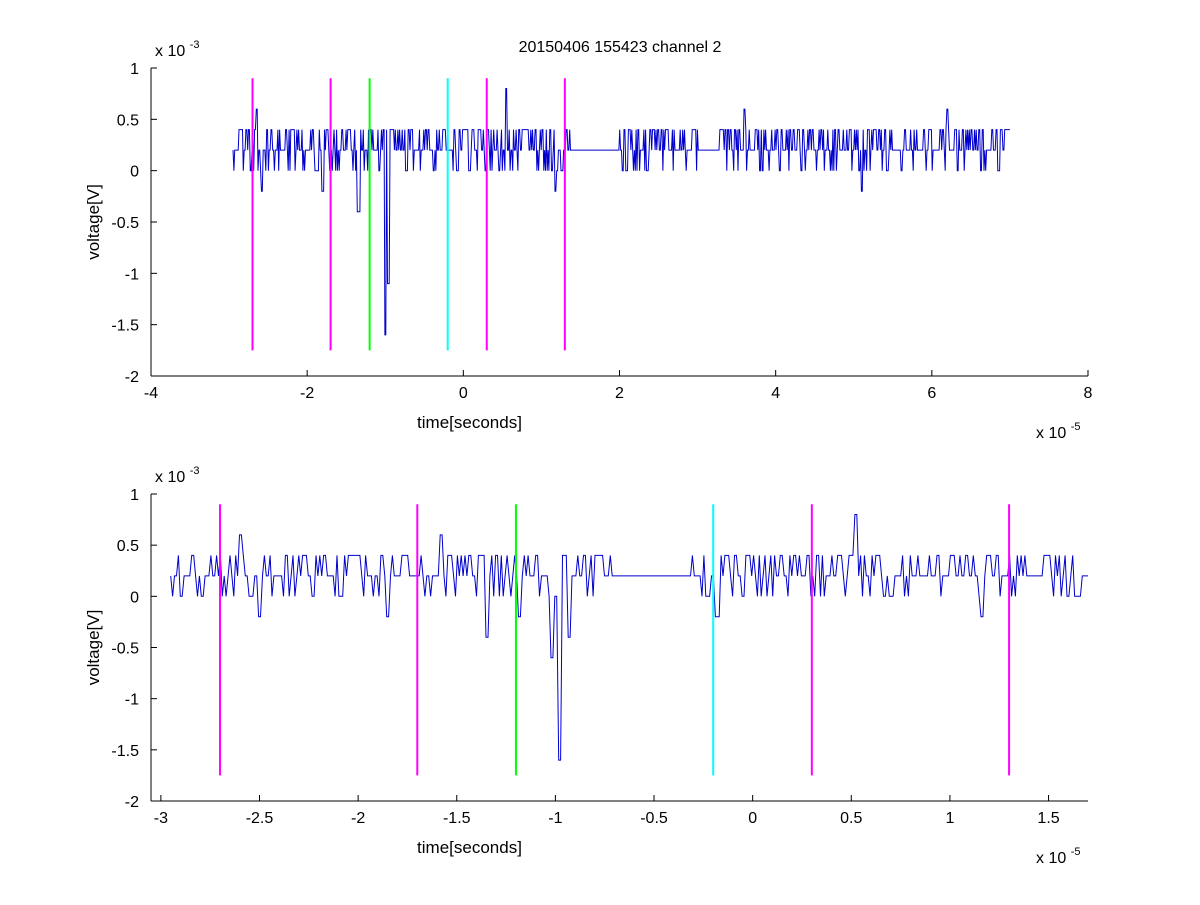 This screenshot has height=905, width=1200. What do you see at coordinates (457, 818) in the screenshot?
I see `x-tick-label: -1.5` at bounding box center [457, 818].